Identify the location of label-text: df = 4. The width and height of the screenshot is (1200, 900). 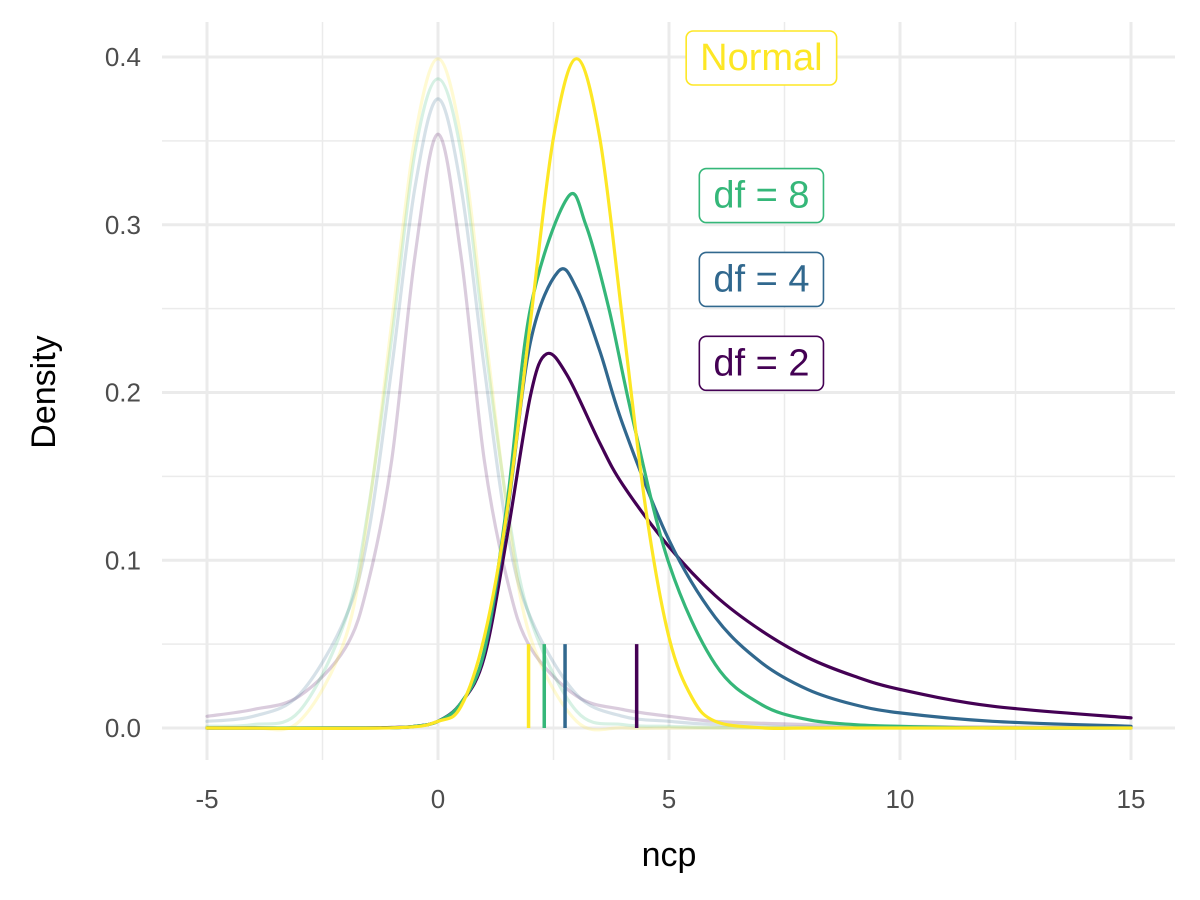
(761, 279).